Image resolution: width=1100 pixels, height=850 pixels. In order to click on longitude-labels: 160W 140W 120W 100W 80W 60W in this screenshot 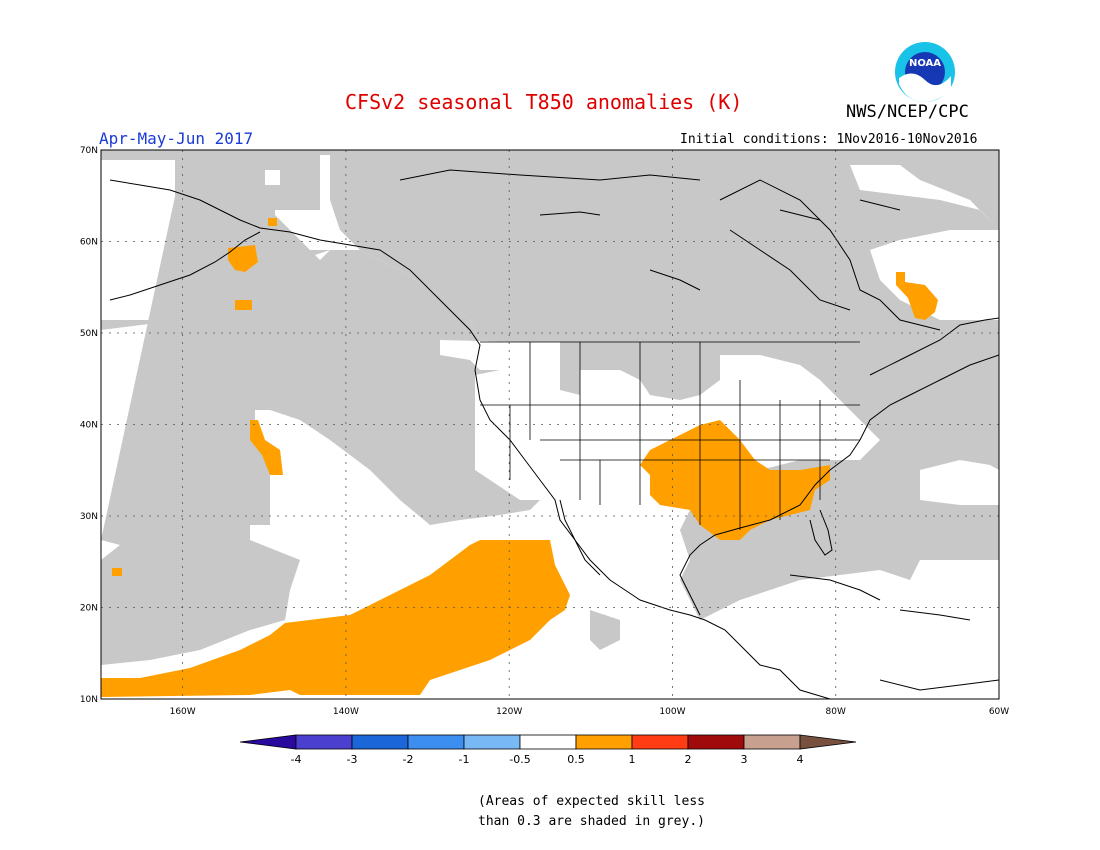, I will do `click(590, 712)`.